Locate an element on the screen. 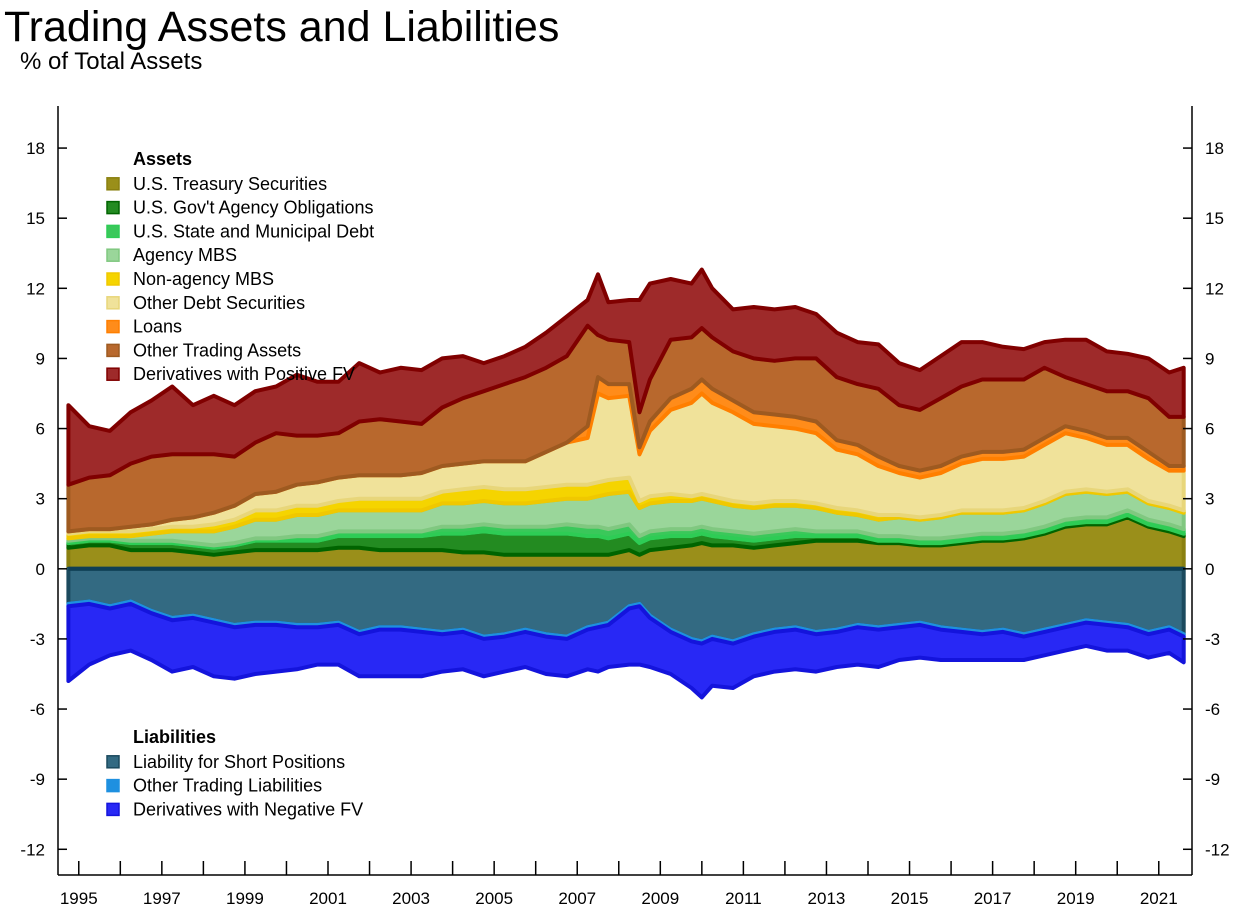  legend-swatch-loans is located at coordinates (113, 326).